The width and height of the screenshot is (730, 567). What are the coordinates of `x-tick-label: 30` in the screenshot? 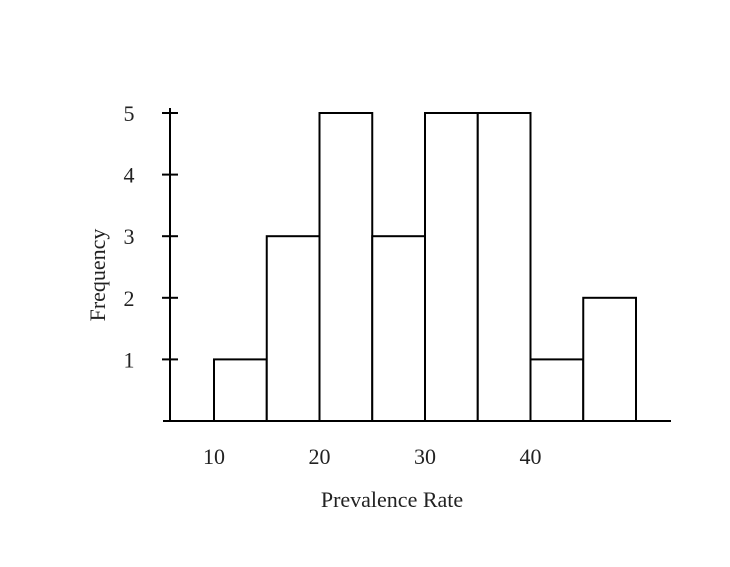 It's located at (425, 456).